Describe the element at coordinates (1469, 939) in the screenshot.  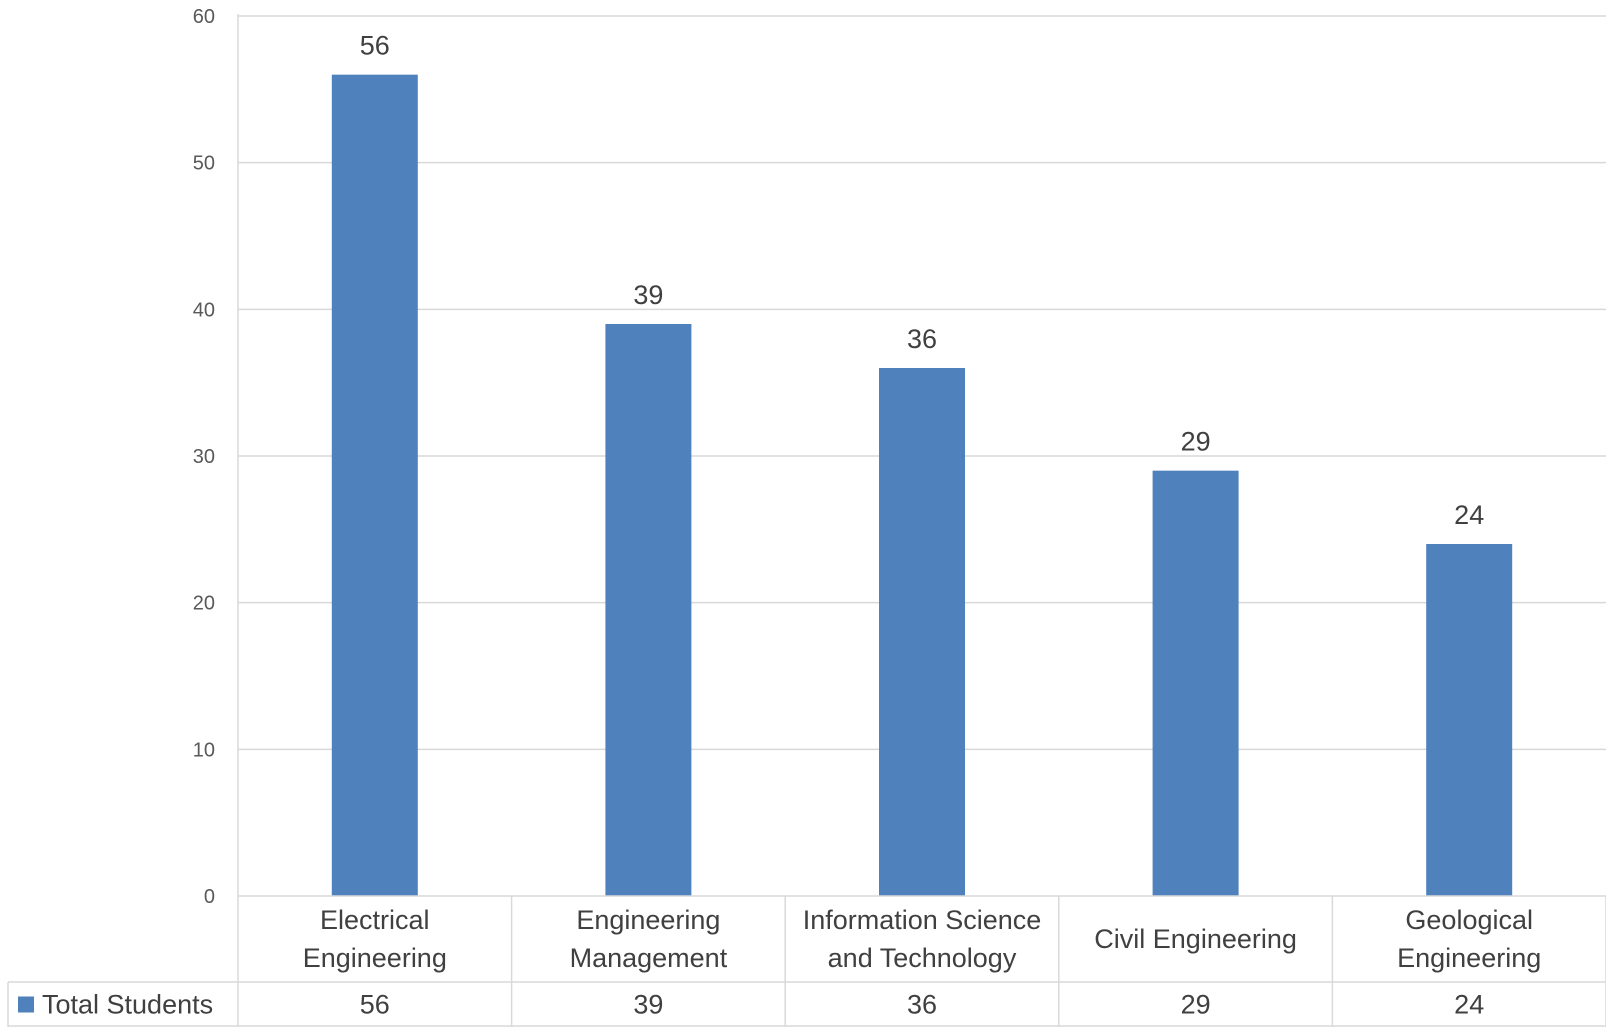
I see `category-label: Geological Engineering` at that location.